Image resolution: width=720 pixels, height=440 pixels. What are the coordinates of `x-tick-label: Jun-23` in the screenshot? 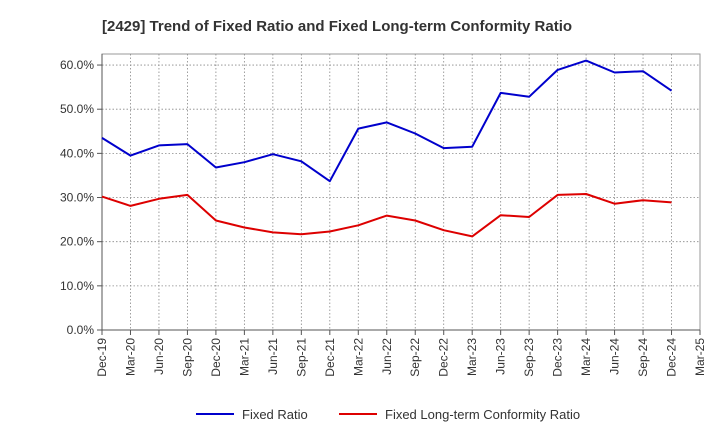 It's located at (501, 356).